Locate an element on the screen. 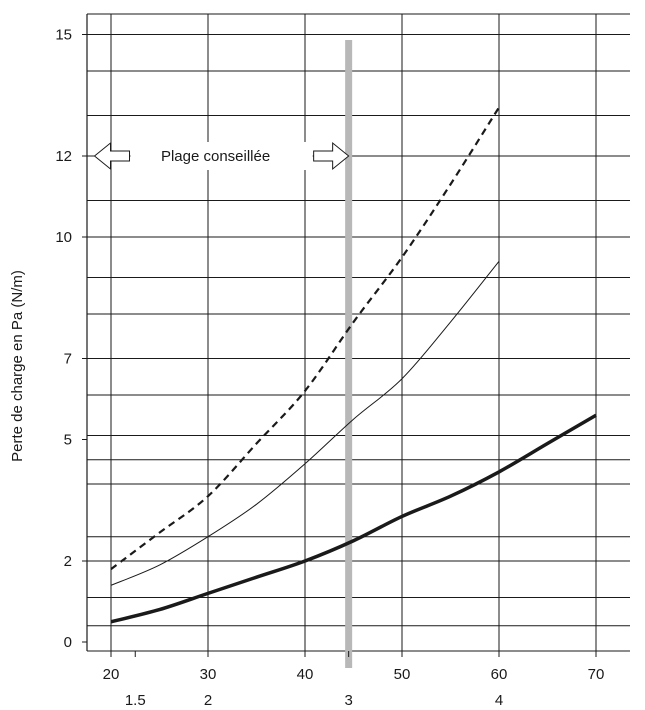  right-arrow-icon is located at coordinates (331, 156).